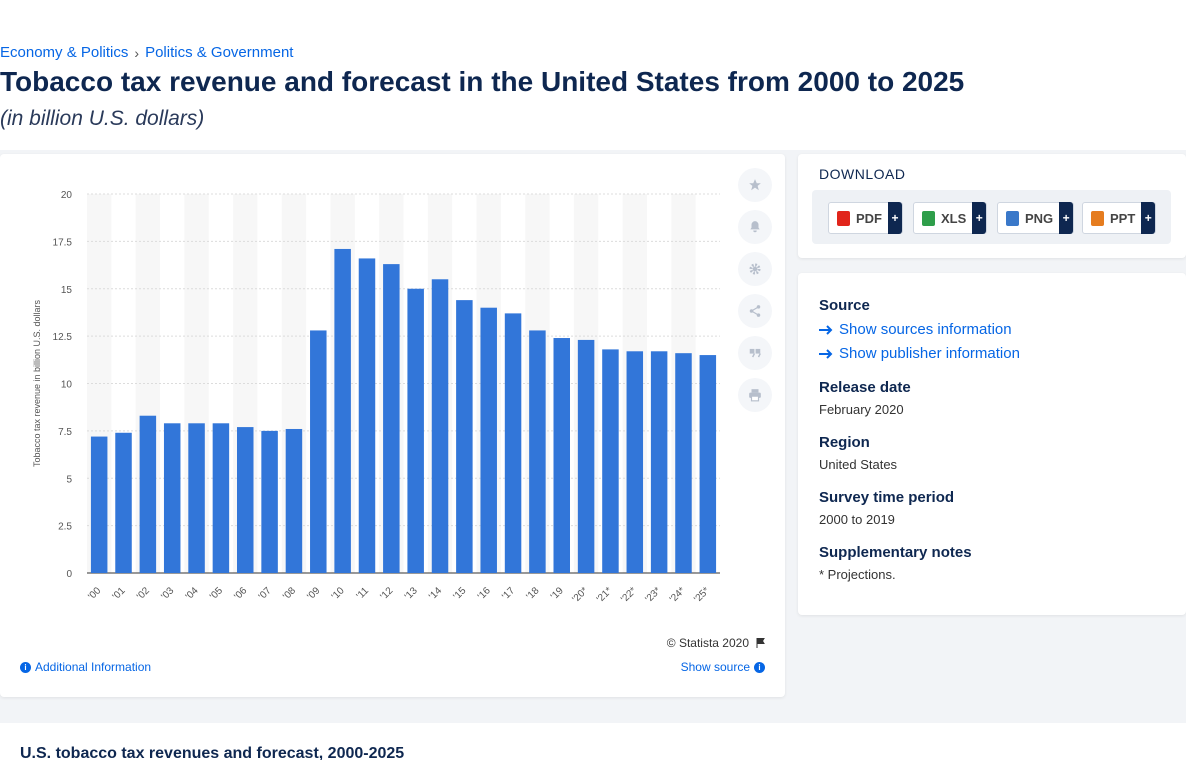 This screenshot has height=760, width=1186. I want to click on download-ppt-button: PPT +, so click(1119, 218).